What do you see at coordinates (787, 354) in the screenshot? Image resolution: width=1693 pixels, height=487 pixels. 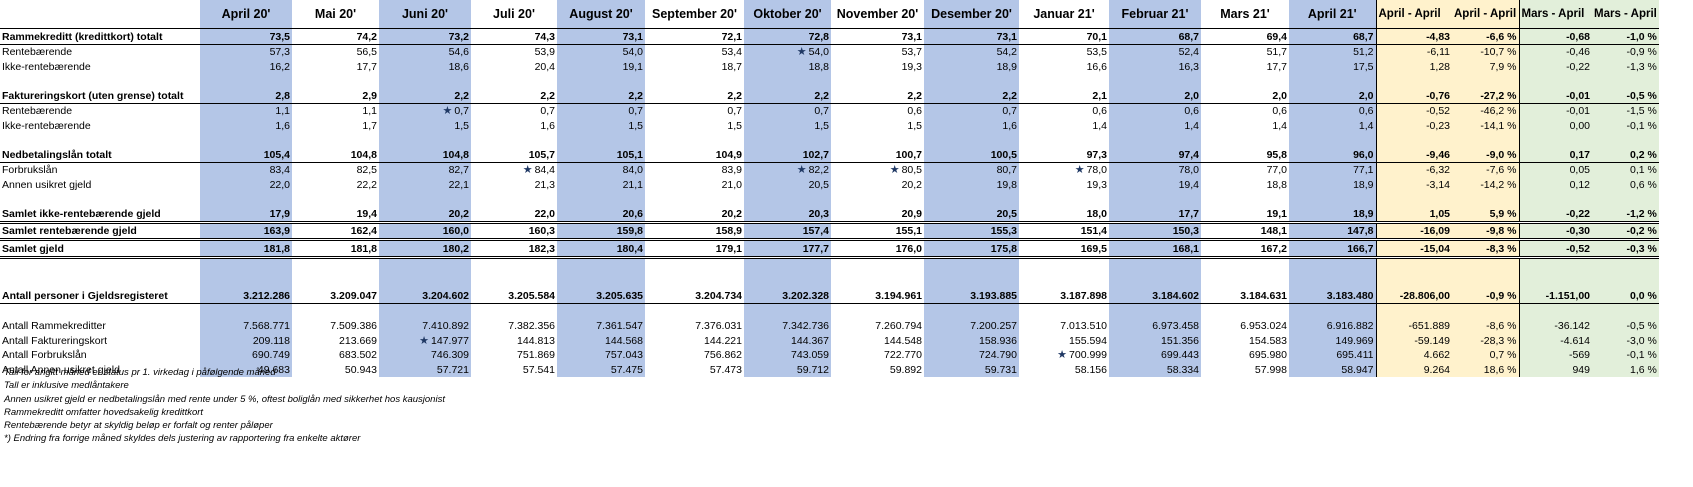 I see `value-cell: 743.059` at bounding box center [787, 354].